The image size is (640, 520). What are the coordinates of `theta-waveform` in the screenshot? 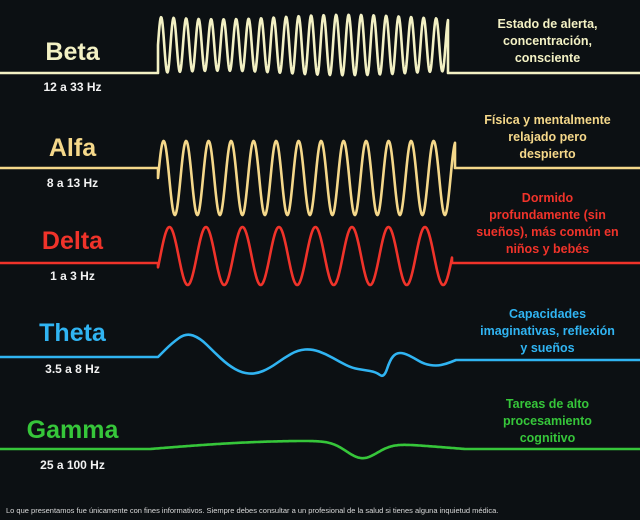 It's located at (320, 355).